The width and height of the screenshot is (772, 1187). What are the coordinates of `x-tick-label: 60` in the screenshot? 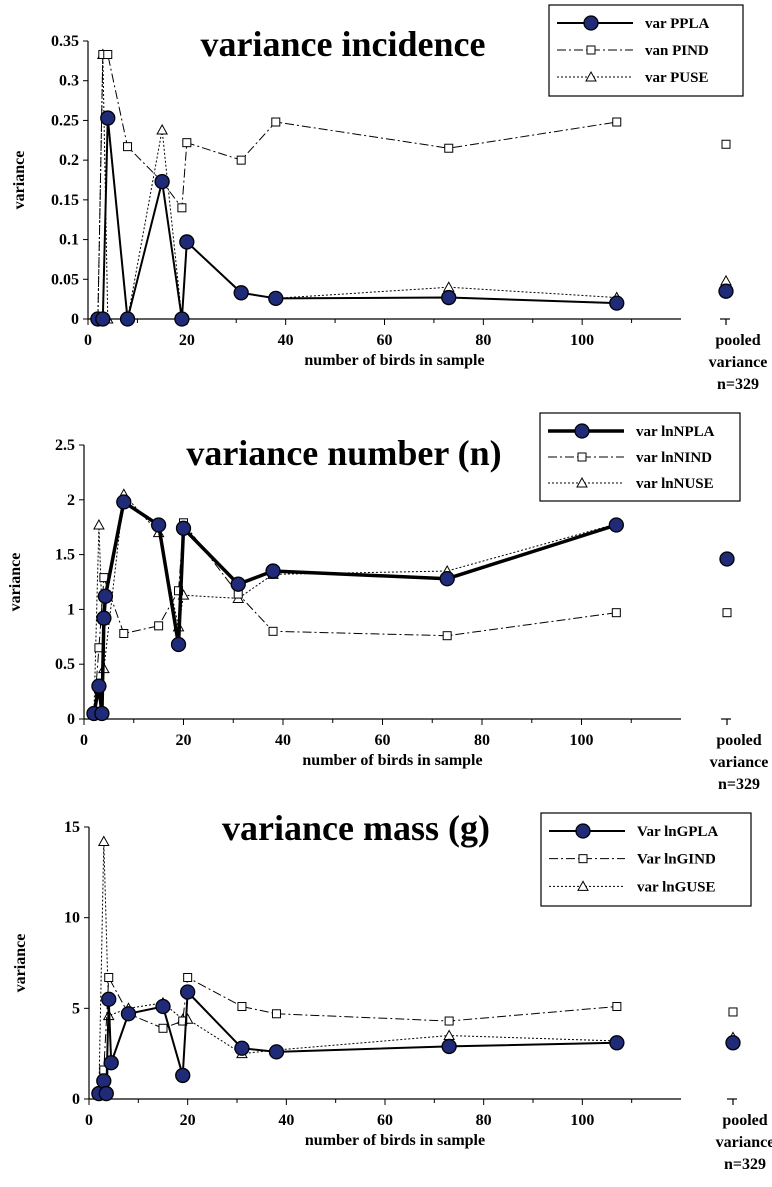 It's located at (383, 740).